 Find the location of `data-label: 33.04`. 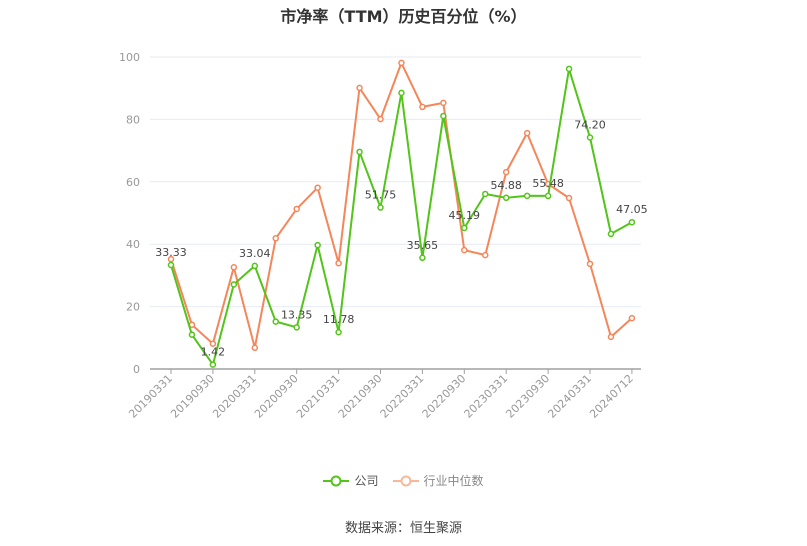

data-label: 33.04 is located at coordinates (255, 253).